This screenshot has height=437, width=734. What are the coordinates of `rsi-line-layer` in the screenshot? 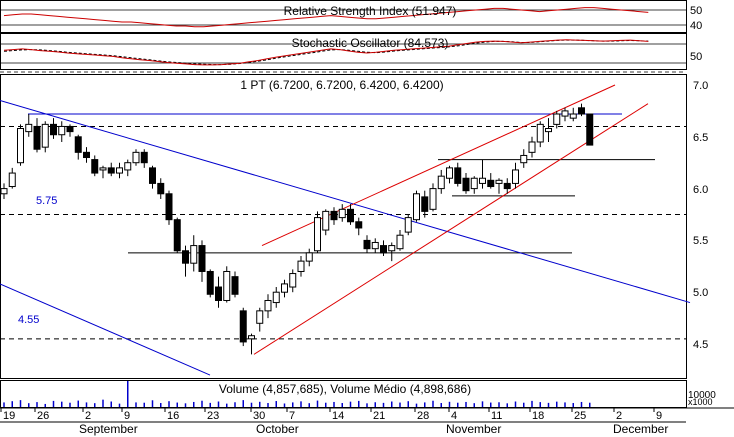 It's located at (343, 17).